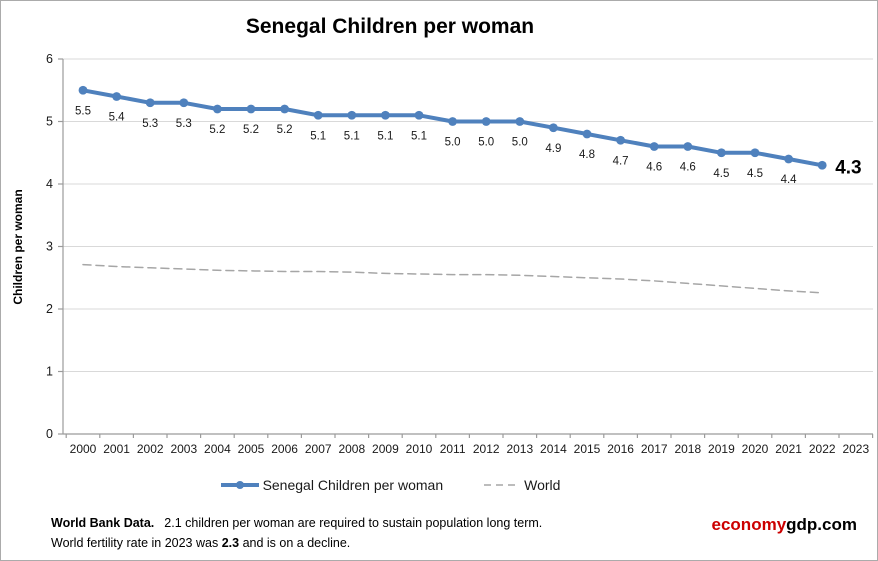  Describe the element at coordinates (239, 485) in the screenshot. I see `senegal-line-marker-icon` at that location.